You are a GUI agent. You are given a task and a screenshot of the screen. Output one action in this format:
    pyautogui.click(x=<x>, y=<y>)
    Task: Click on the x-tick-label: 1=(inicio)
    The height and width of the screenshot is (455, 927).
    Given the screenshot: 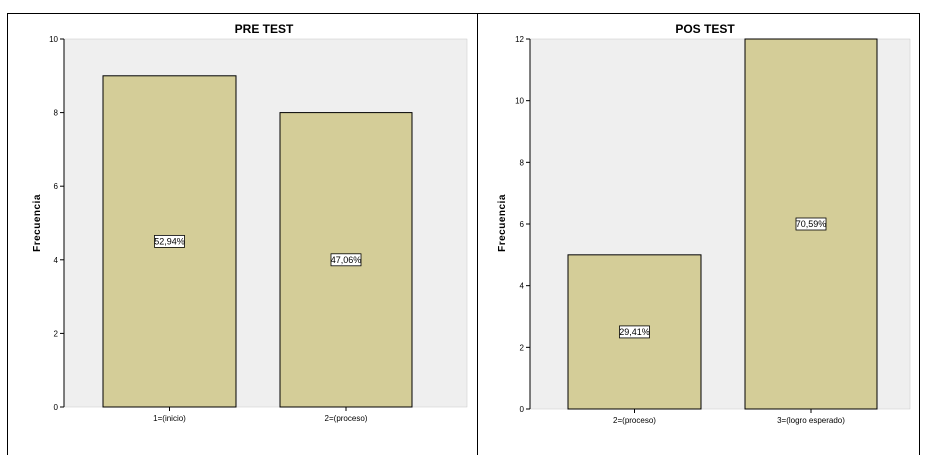 What is the action you would take?
    pyautogui.click(x=169, y=418)
    